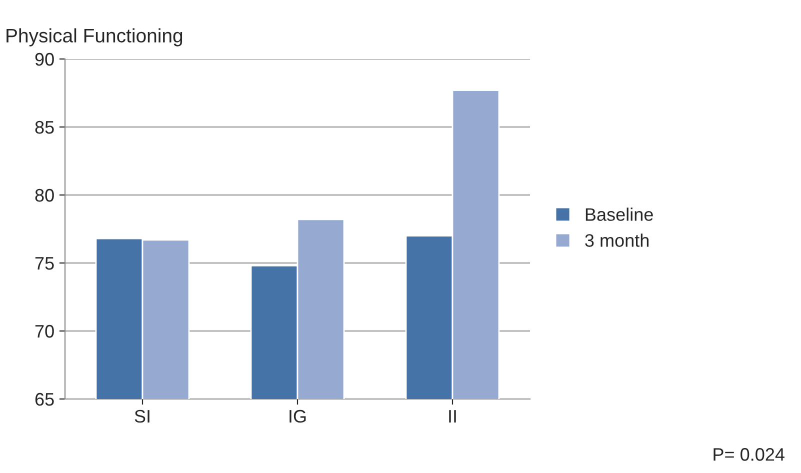  What do you see at coordinates (749, 454) in the screenshot?
I see `text: P= 0.024` at bounding box center [749, 454].